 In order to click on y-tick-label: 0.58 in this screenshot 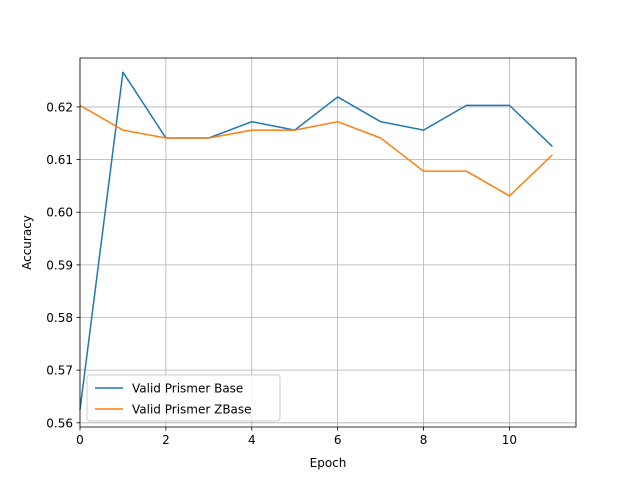, I will do `click(59, 318)`.